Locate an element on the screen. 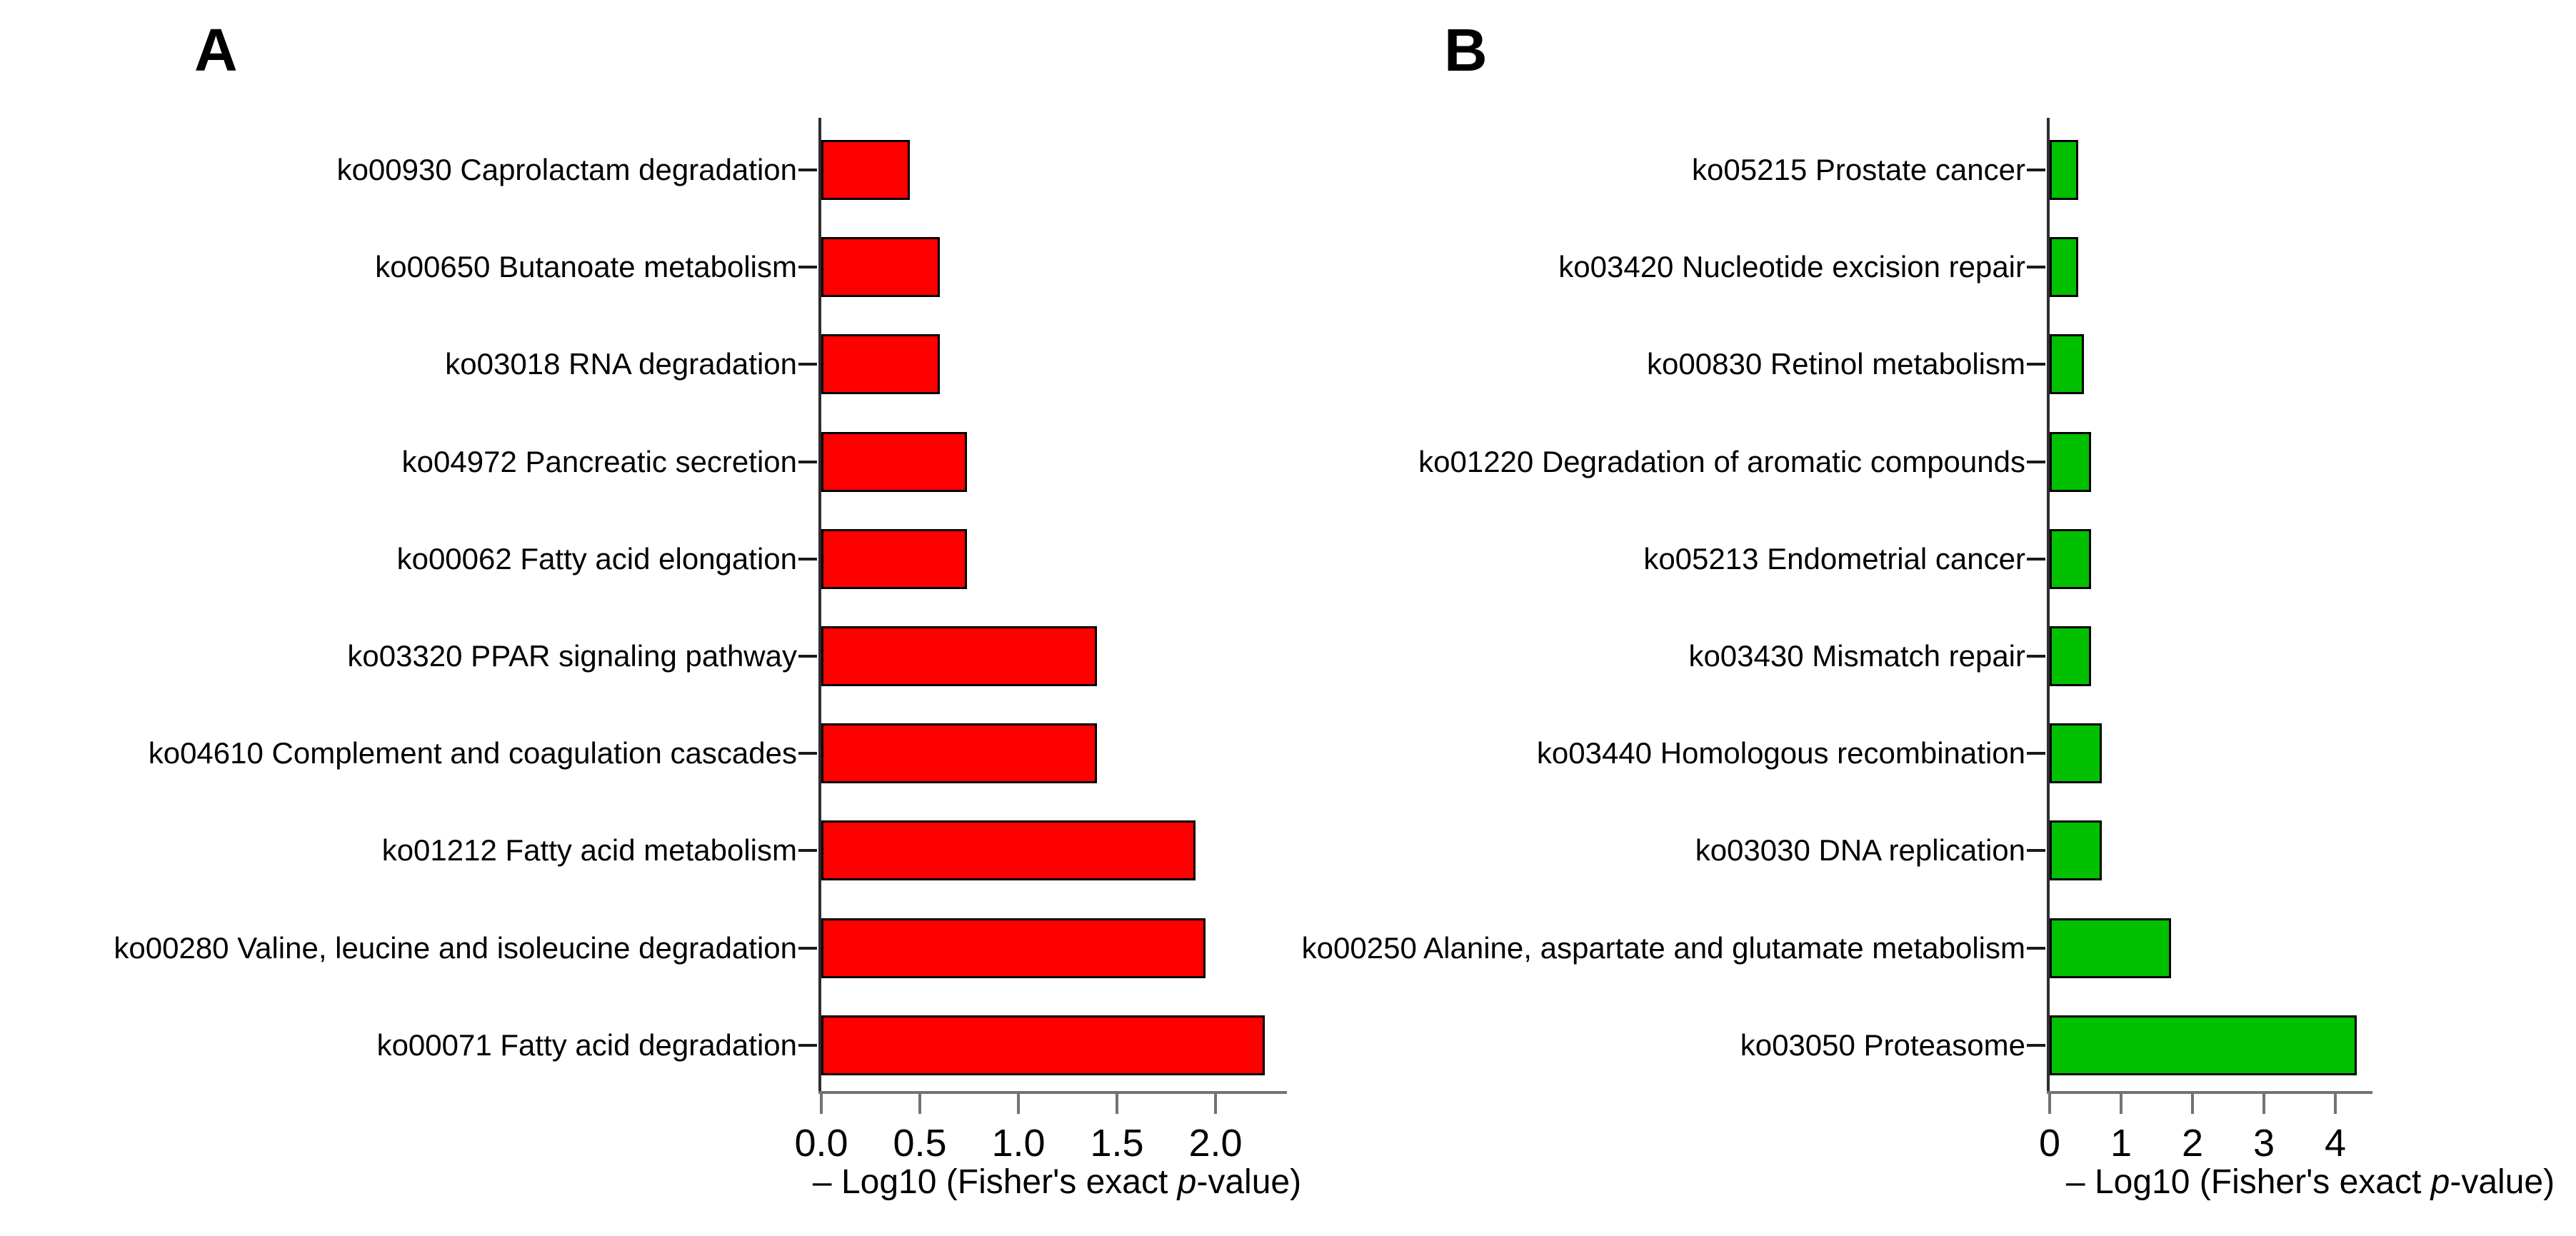 The image size is (2576, 1236). panel-b-x-tick-label: 1 is located at coordinates (2121, 1143).